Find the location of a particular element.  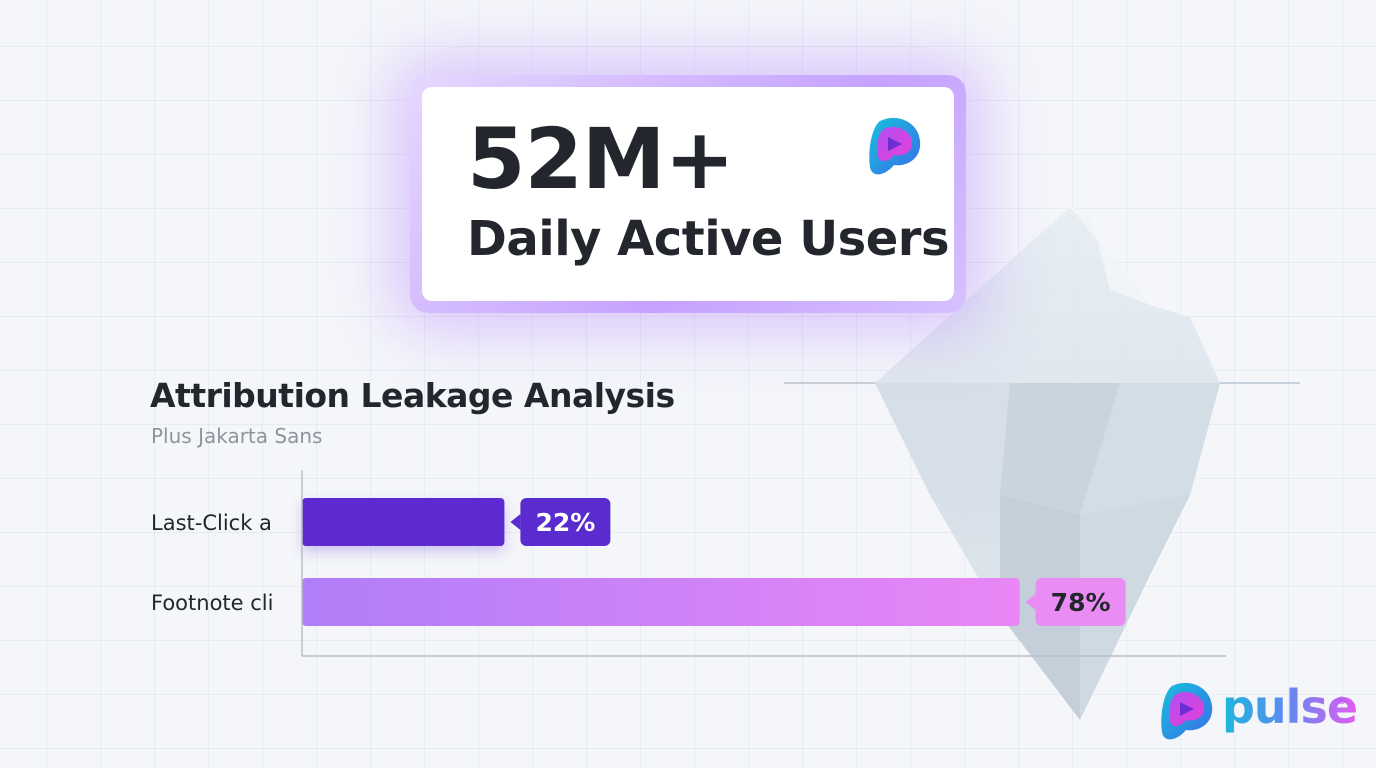

value-label: 78% is located at coordinates (1081, 602).